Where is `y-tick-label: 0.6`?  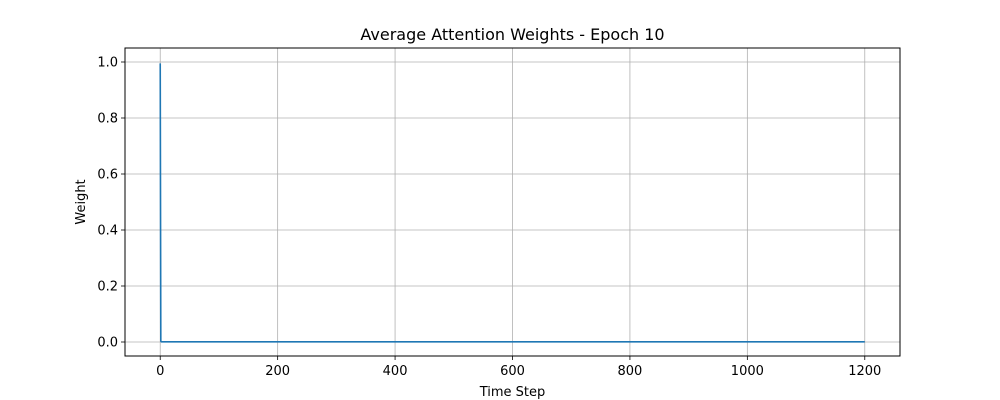
y-tick-label: 0.6 is located at coordinates (107, 175).